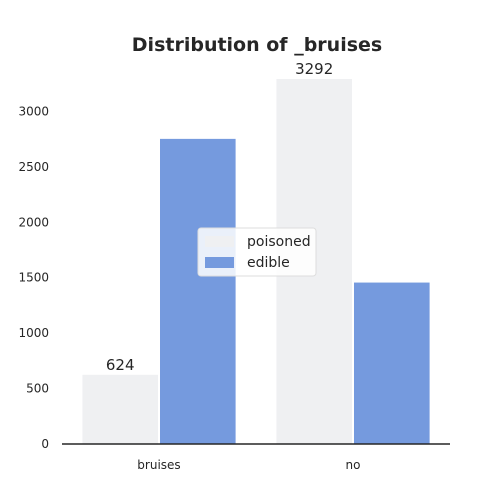  What do you see at coordinates (158, 465) in the screenshot?
I see `x-tick-label-bruises: bruises` at bounding box center [158, 465].